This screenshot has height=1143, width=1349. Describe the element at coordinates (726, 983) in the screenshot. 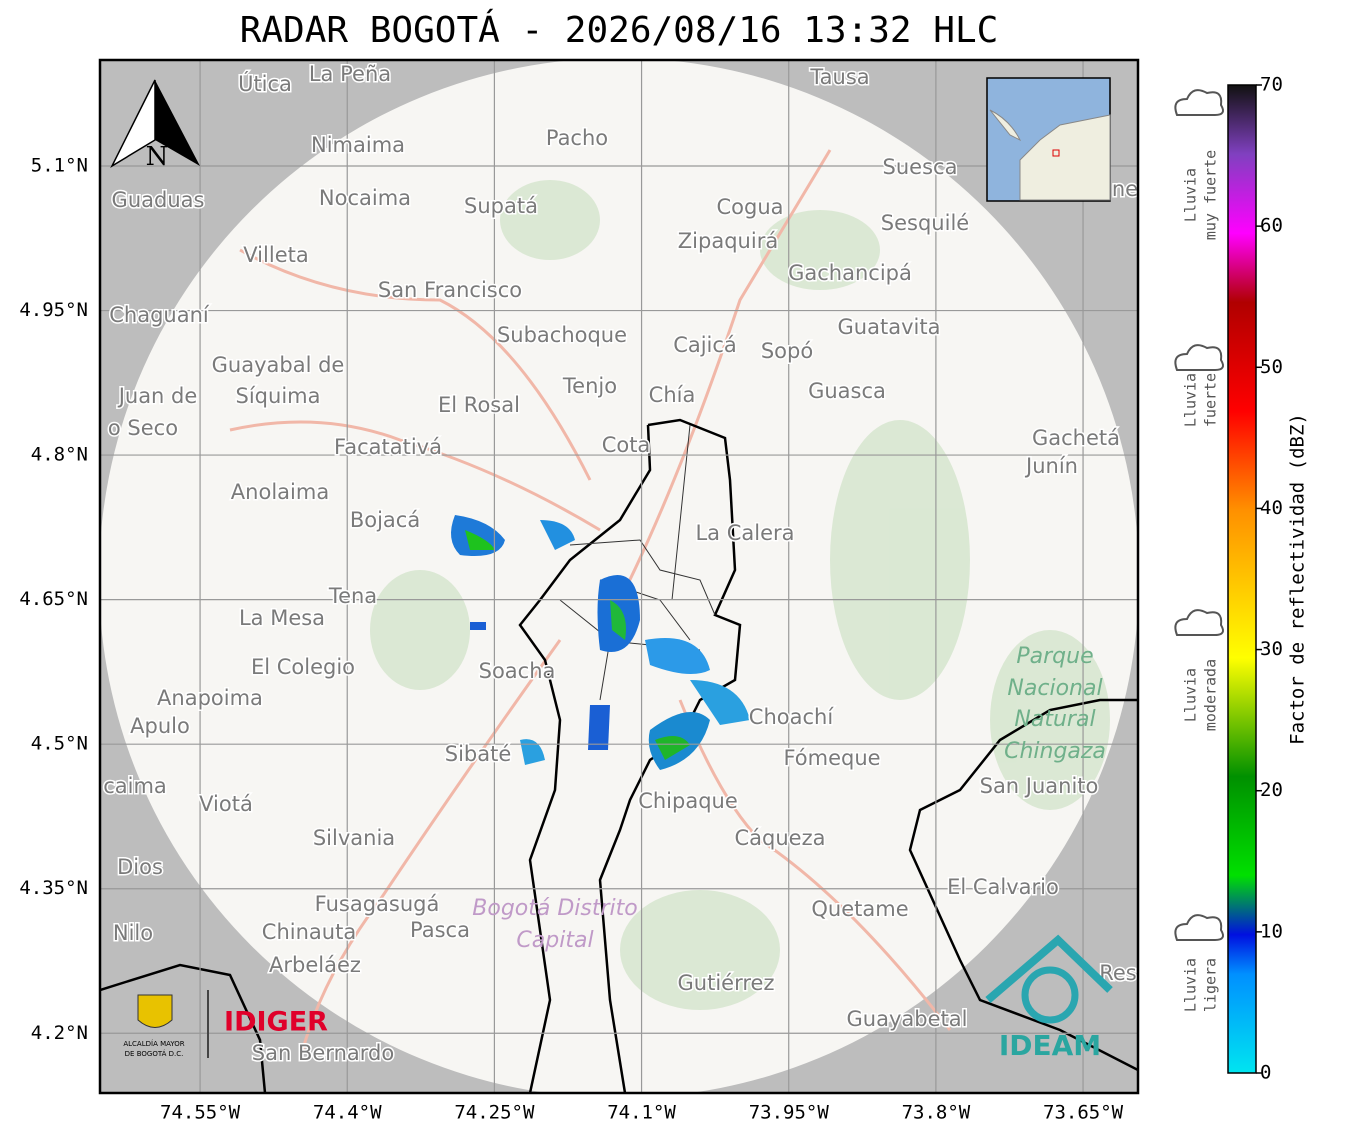

I see `place-label: Gutiérrez` at that location.